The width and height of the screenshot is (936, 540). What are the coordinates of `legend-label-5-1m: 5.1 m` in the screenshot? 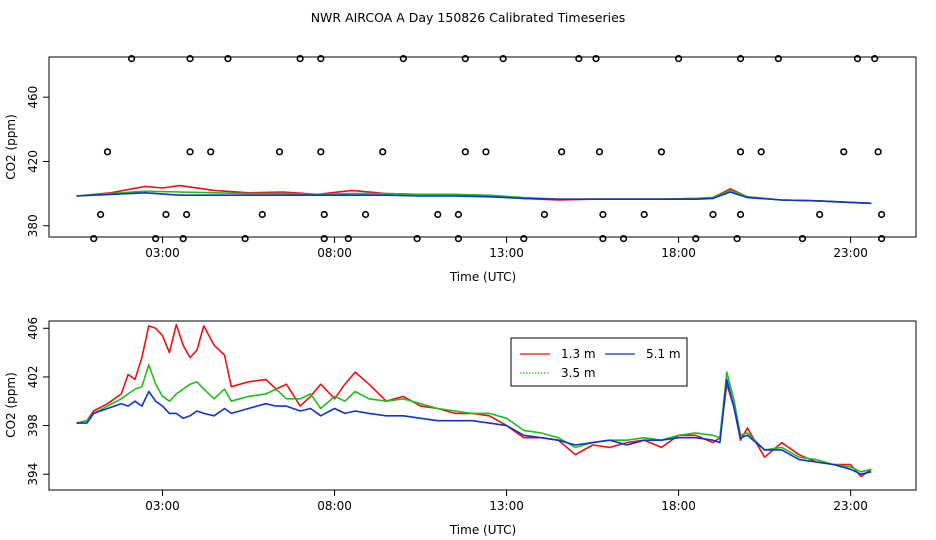 It's located at (663, 354).